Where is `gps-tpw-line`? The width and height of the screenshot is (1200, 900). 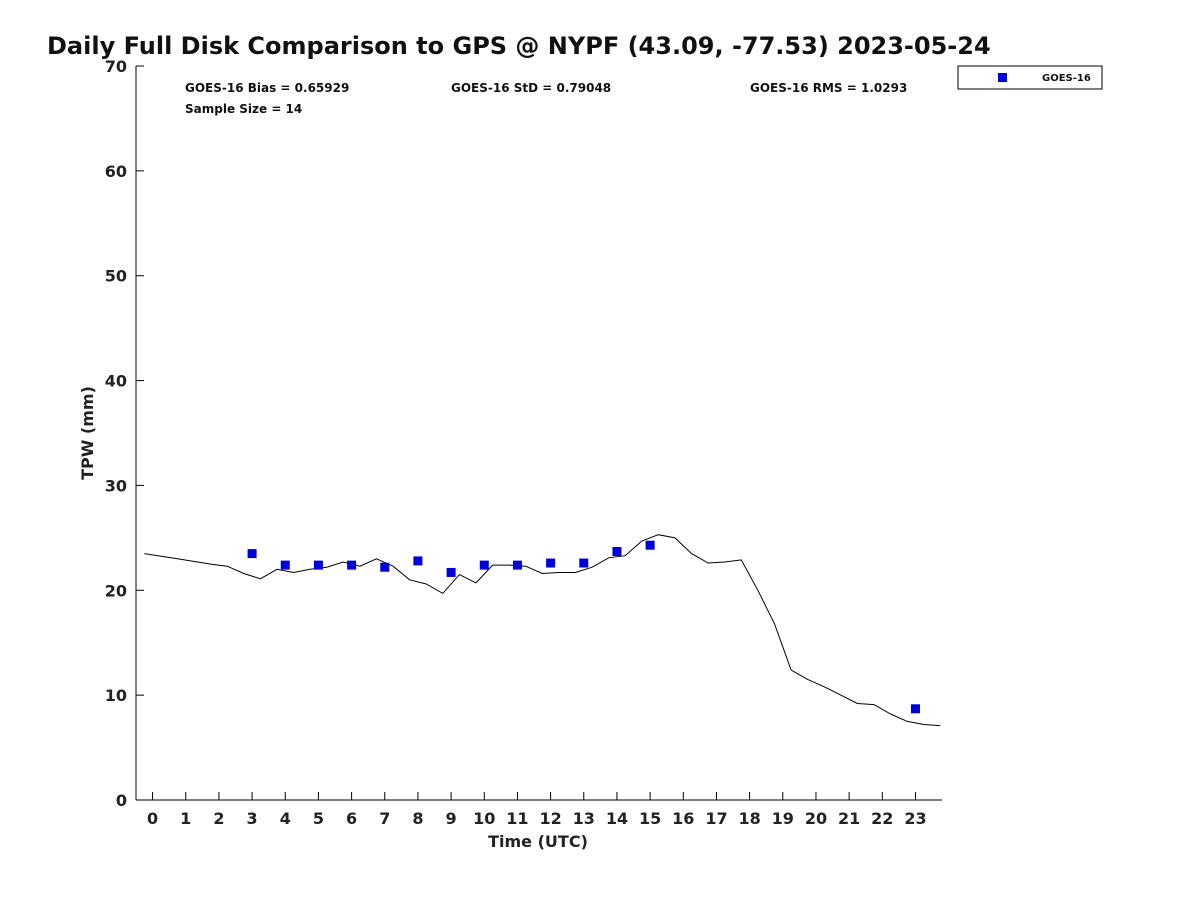 gps-tpw-line is located at coordinates (542, 630).